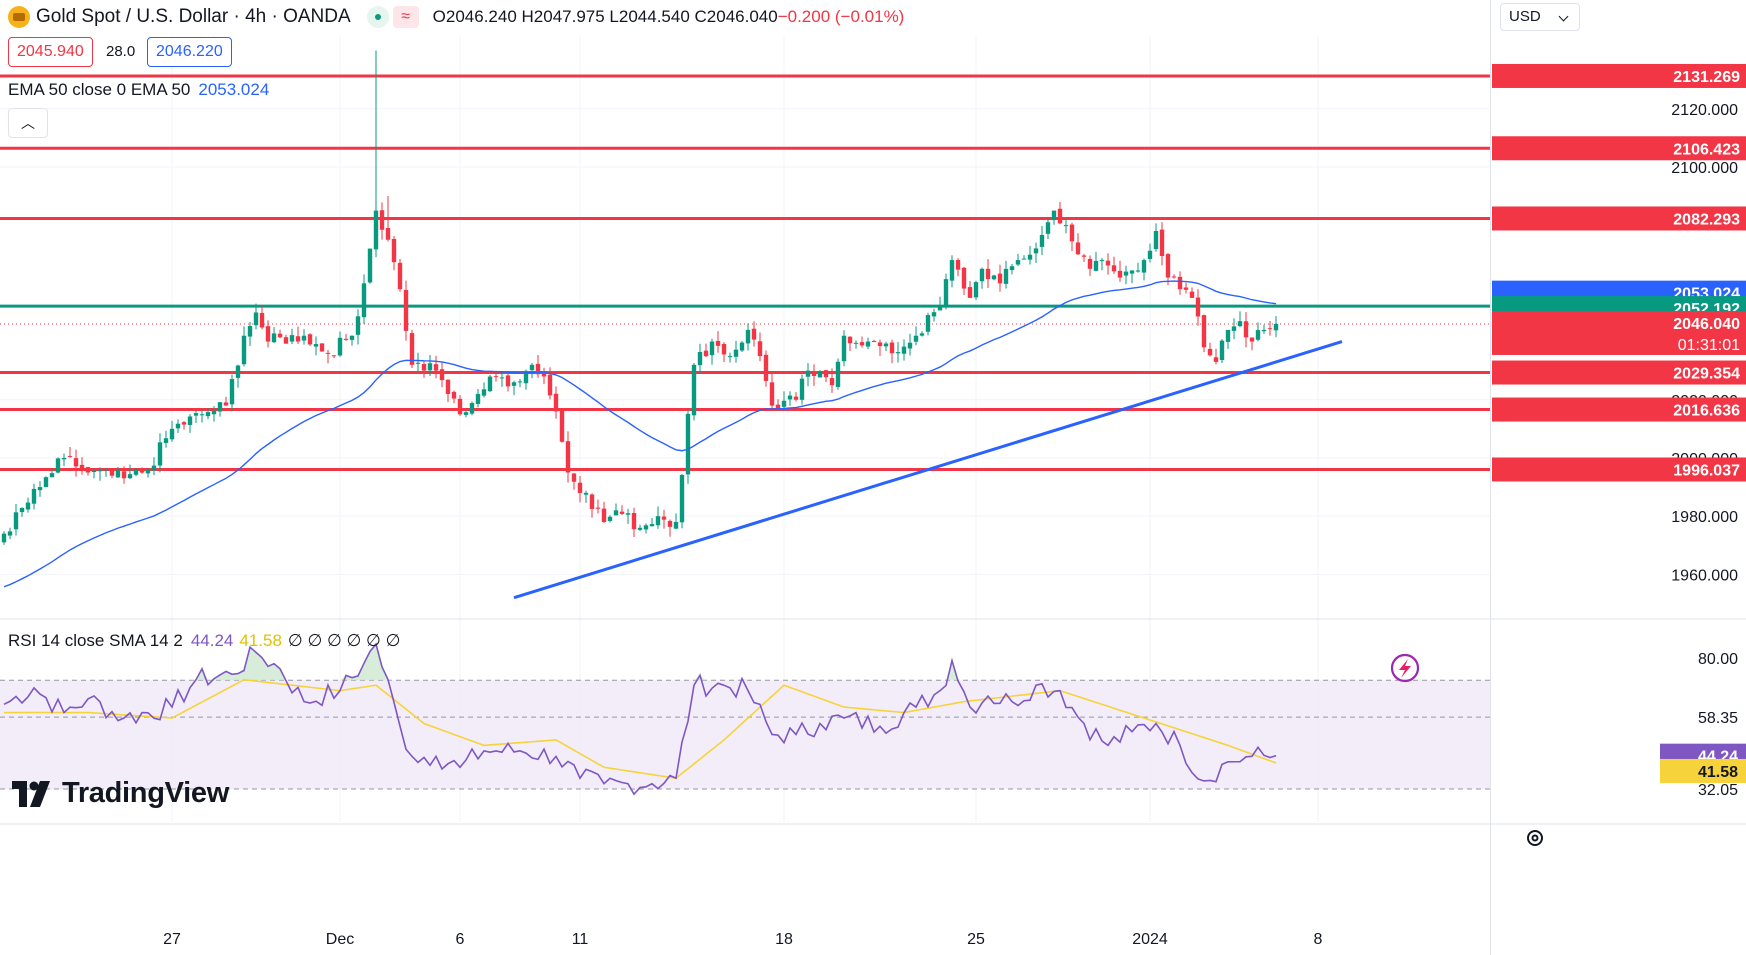 This screenshot has height=955, width=1746. I want to click on symbol-title: Gold Spot / U.S. Dollar · 4h · OANDA, so click(193, 16).